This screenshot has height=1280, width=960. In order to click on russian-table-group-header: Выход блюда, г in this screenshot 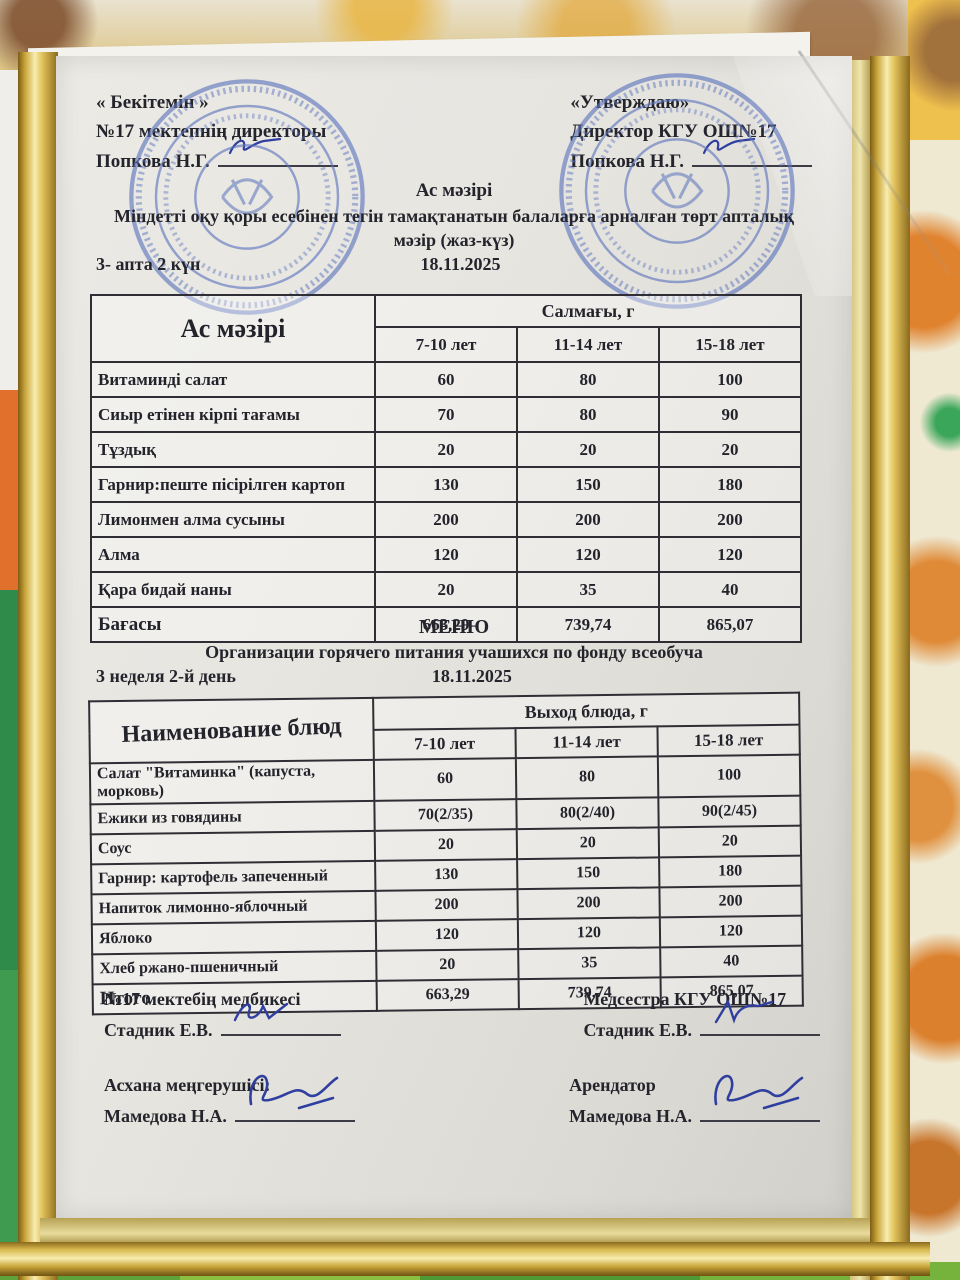, I will do `click(586, 711)`.